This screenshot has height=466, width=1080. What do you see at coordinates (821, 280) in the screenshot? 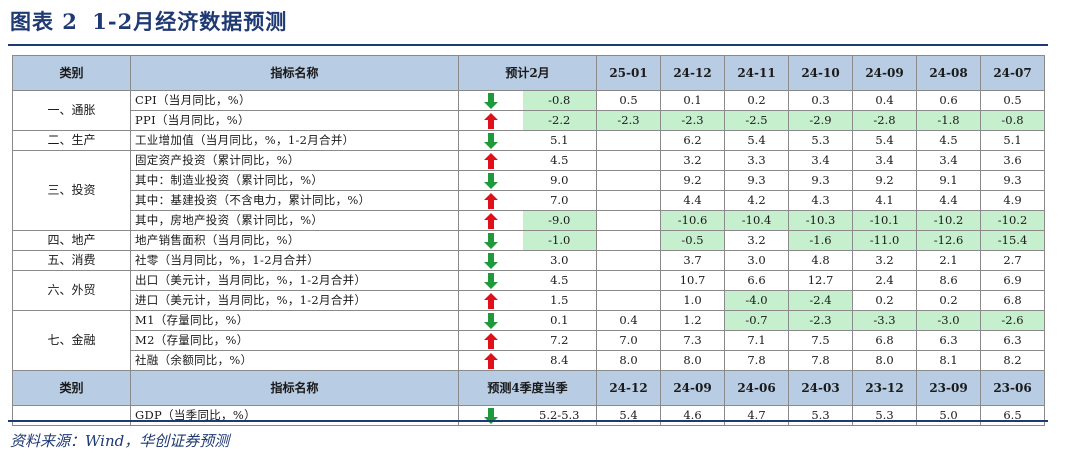
I see `history-value: 12.7` at bounding box center [821, 280].